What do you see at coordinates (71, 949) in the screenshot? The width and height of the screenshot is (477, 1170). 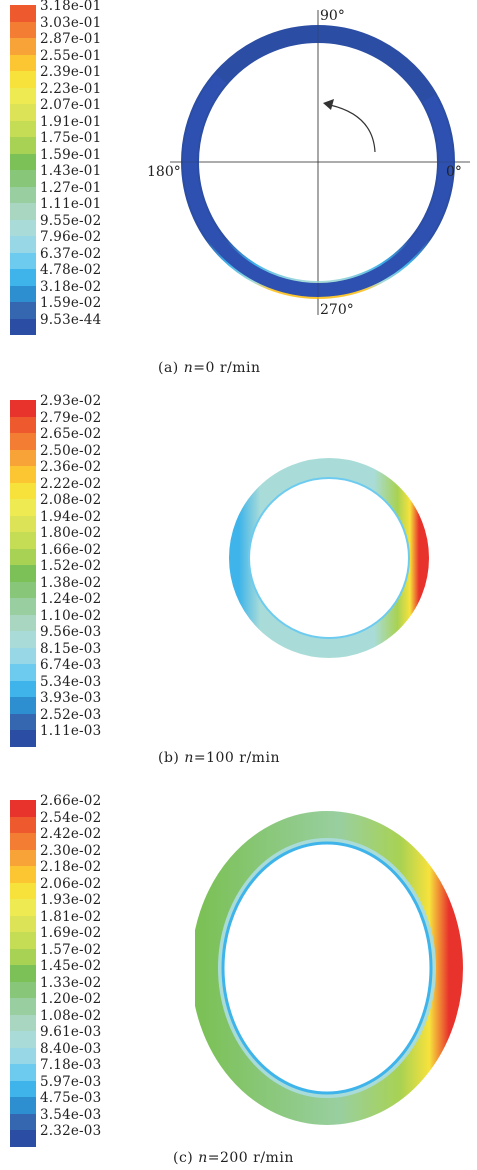 I see `legend-label: 1.57e-02` at bounding box center [71, 949].